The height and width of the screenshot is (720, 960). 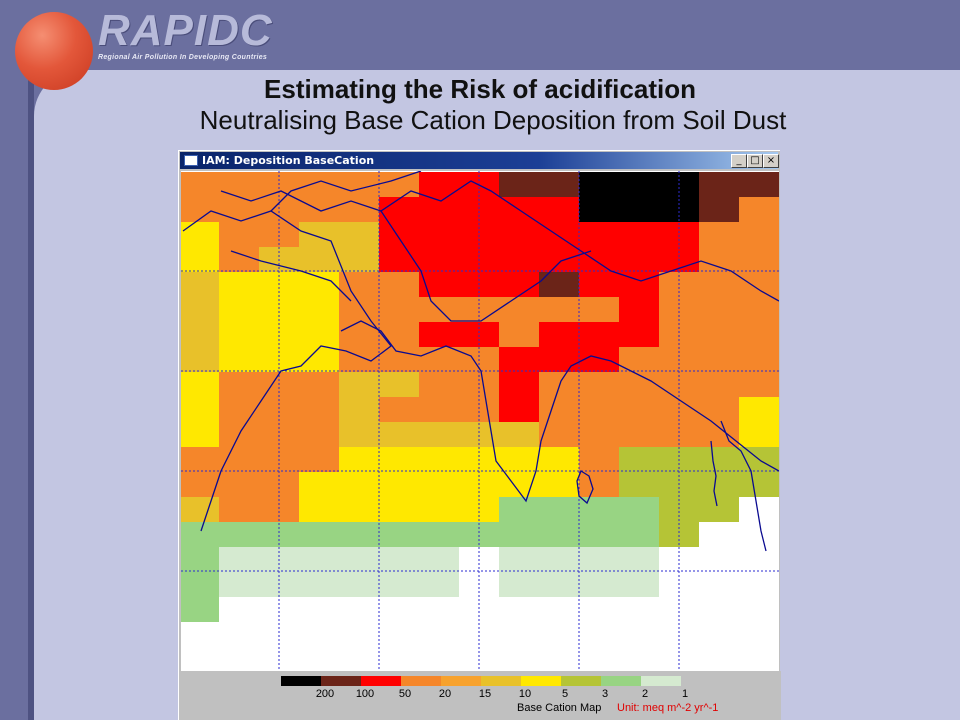 I want to click on window-icon, so click(x=191, y=160).